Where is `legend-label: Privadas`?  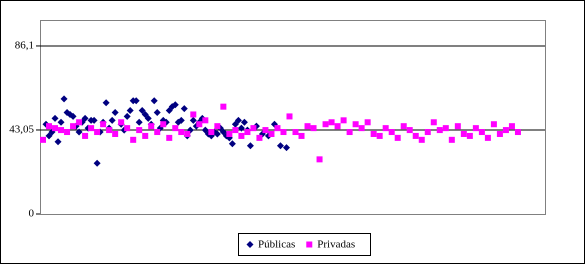
legend-label: Privadas is located at coordinates (336, 245).